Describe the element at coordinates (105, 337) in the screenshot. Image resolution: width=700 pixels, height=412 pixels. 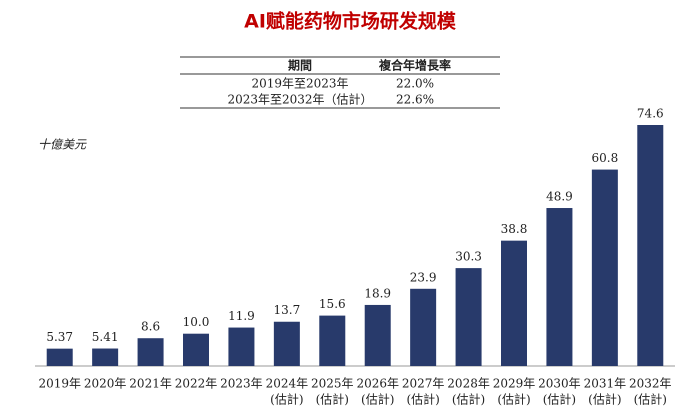
I see `data-label: 5.41` at that location.